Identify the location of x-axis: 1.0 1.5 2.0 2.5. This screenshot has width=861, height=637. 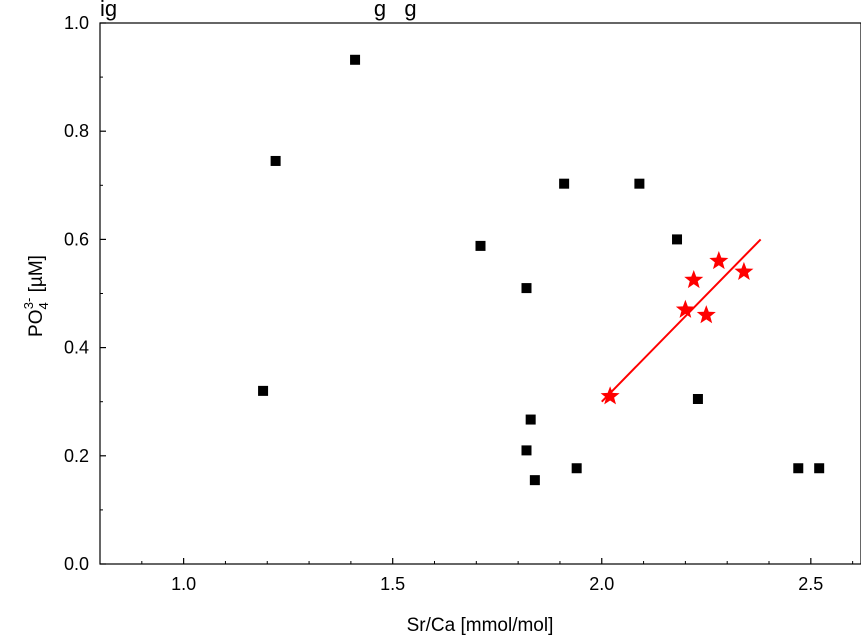
(476, 576).